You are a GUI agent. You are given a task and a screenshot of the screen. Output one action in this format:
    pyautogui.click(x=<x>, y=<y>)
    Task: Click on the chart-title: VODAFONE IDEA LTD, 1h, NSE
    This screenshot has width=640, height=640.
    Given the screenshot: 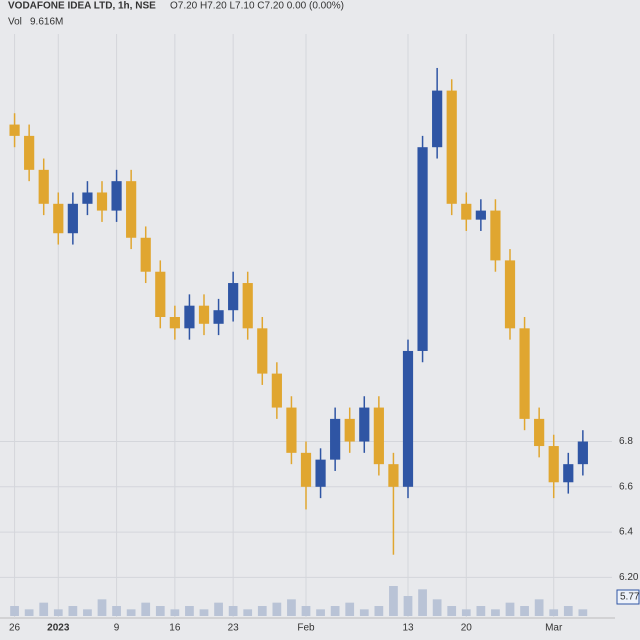 What is the action you would take?
    pyautogui.click(x=82, y=6)
    